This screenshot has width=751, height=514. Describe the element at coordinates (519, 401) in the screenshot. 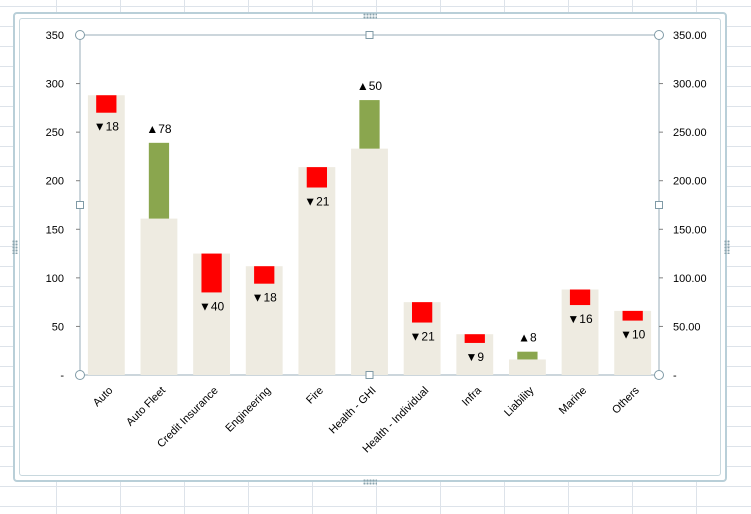

I see `x-category-label: Liability` at that location.